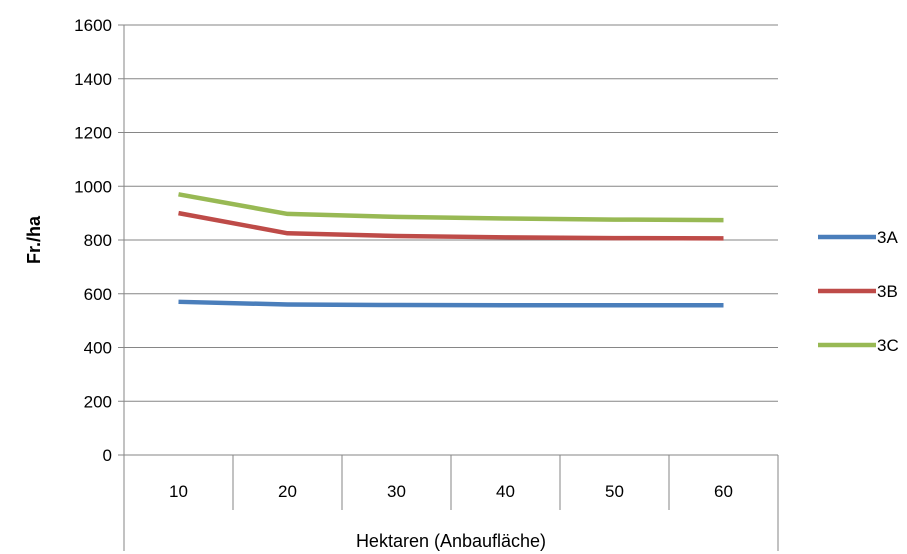  Describe the element at coordinates (451, 225) in the screenshot. I see `series-line-3b` at that location.